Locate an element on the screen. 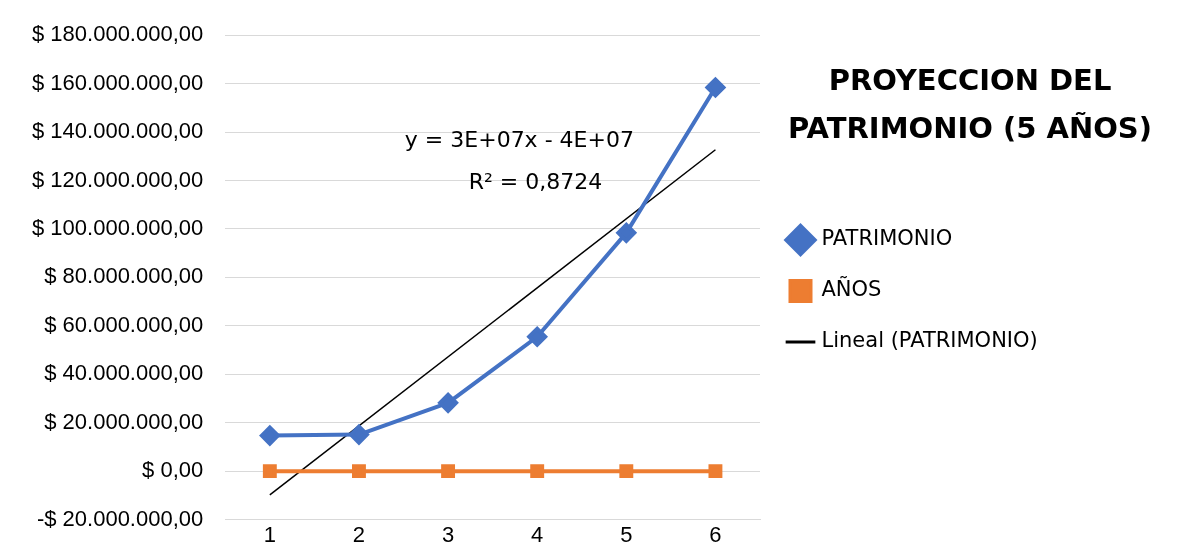 This screenshot has height=558, width=1186. y-tick-label: $ 0,00 is located at coordinates (173, 470).